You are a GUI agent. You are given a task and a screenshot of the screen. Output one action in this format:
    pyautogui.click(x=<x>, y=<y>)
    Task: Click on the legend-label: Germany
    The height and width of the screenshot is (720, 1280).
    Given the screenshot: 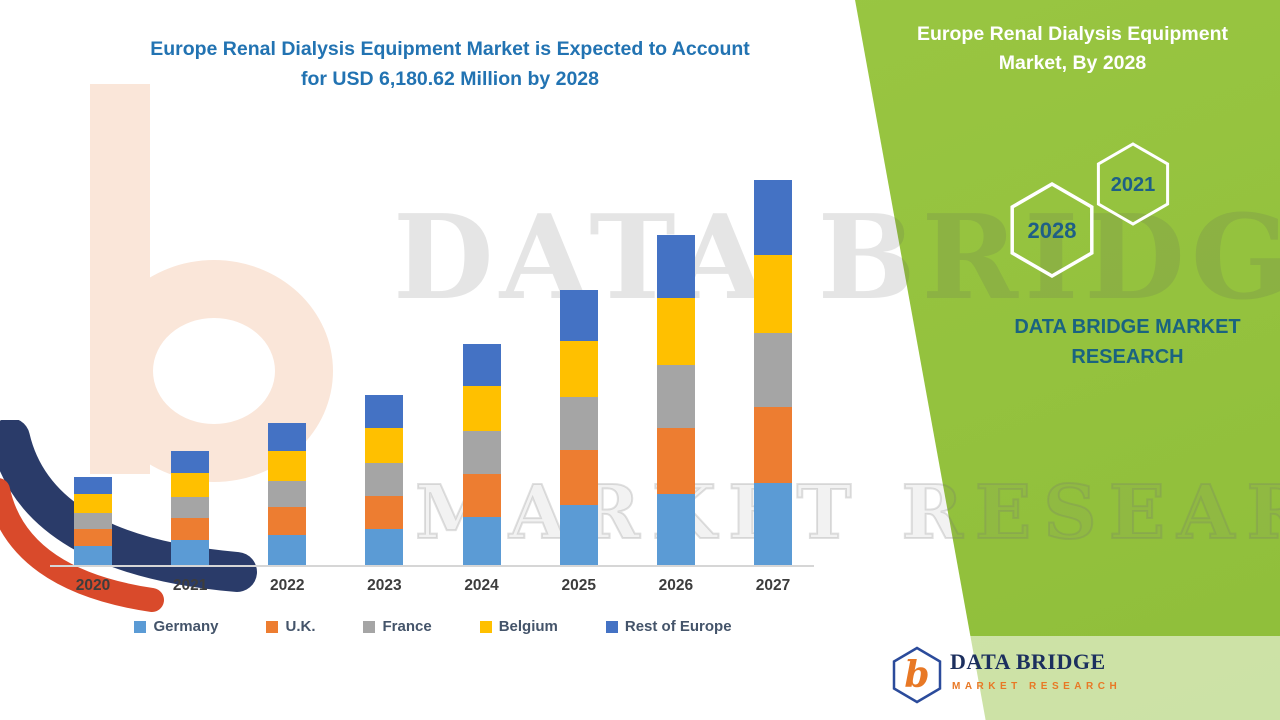 What is the action you would take?
    pyautogui.click(x=186, y=626)
    